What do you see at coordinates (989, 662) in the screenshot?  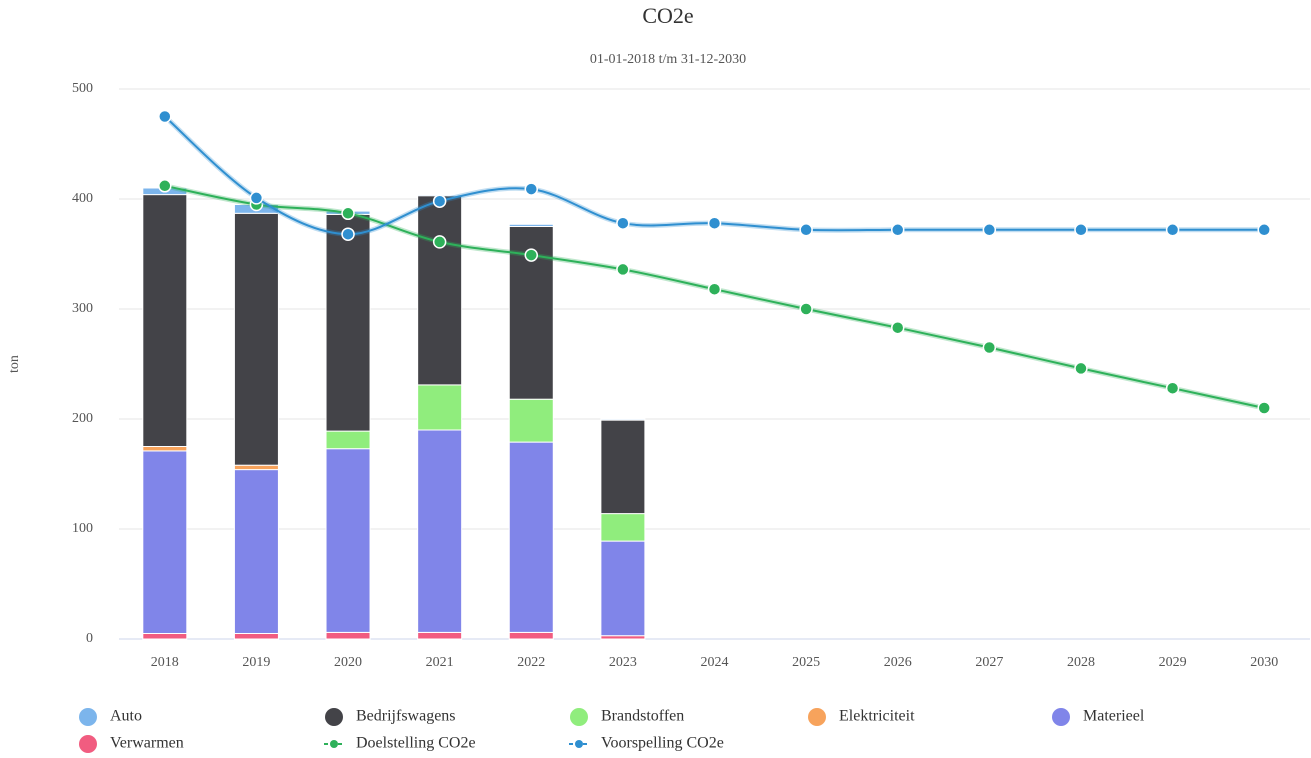 I see `x-tick-label: 2027` at bounding box center [989, 662].